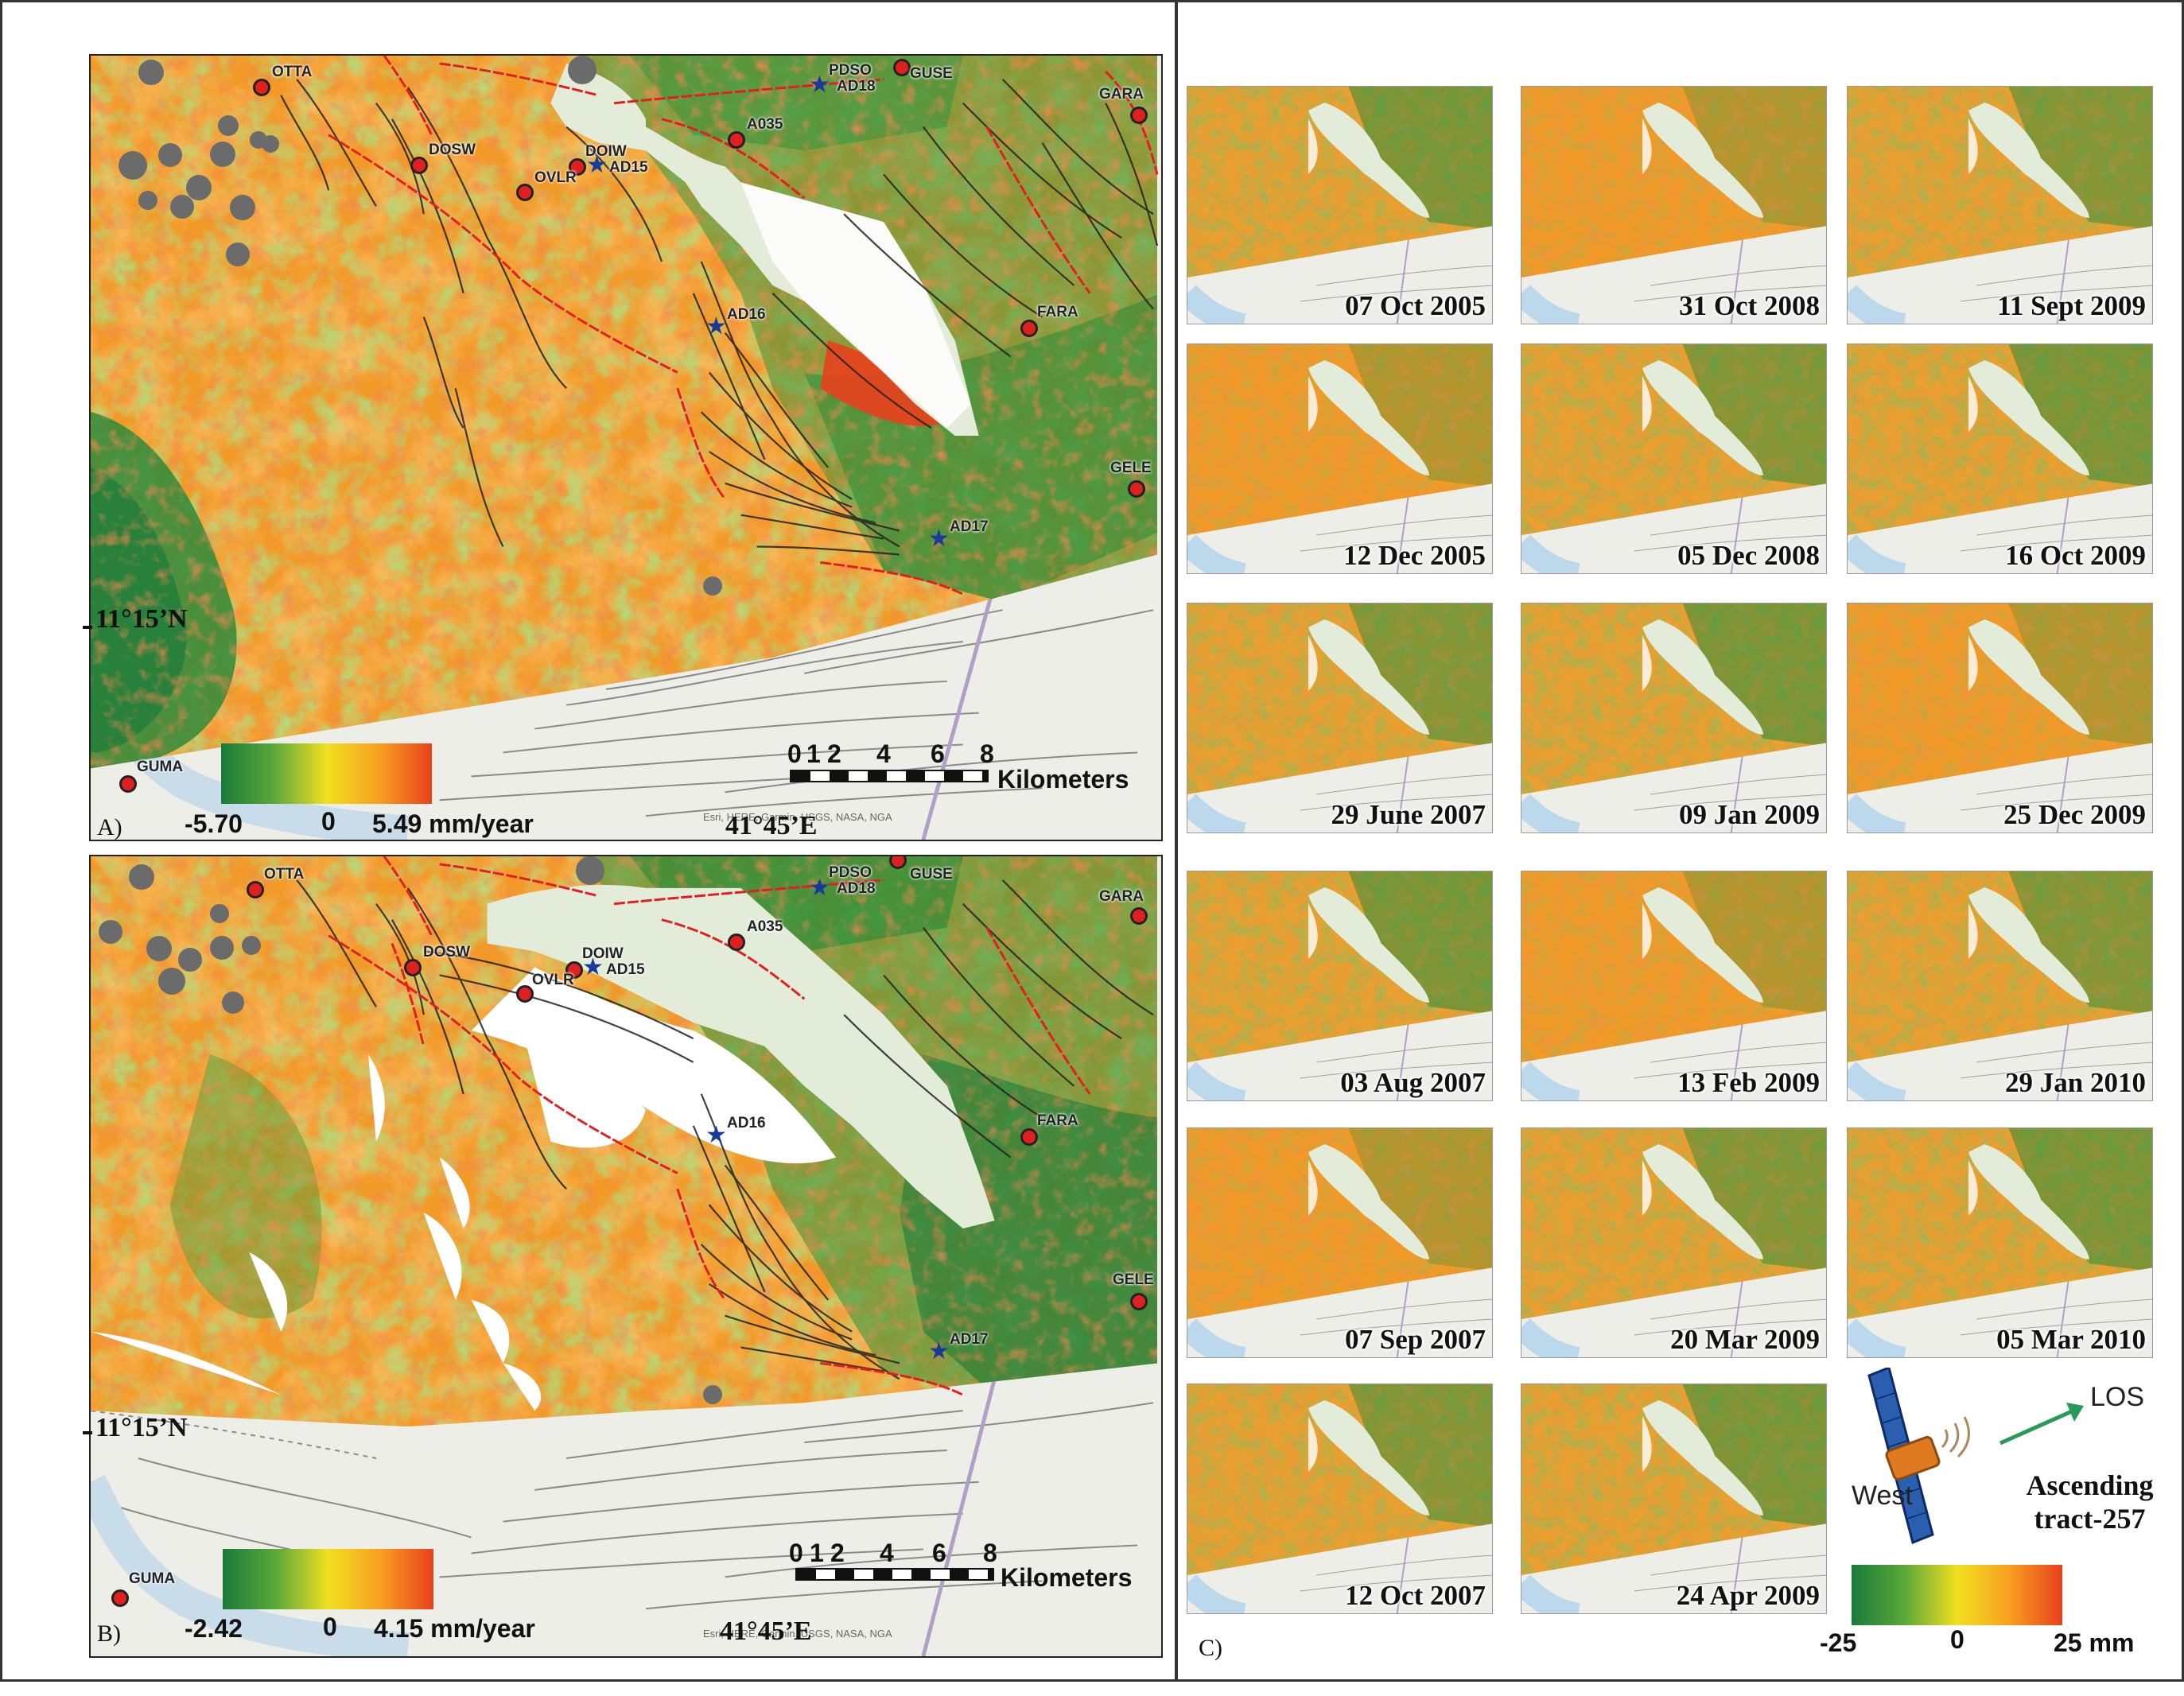 Image resolution: width=2184 pixels, height=1696 pixels. Describe the element at coordinates (817, 1553) in the screenshot. I see `panel-b-scale-tick: 1` at that location.